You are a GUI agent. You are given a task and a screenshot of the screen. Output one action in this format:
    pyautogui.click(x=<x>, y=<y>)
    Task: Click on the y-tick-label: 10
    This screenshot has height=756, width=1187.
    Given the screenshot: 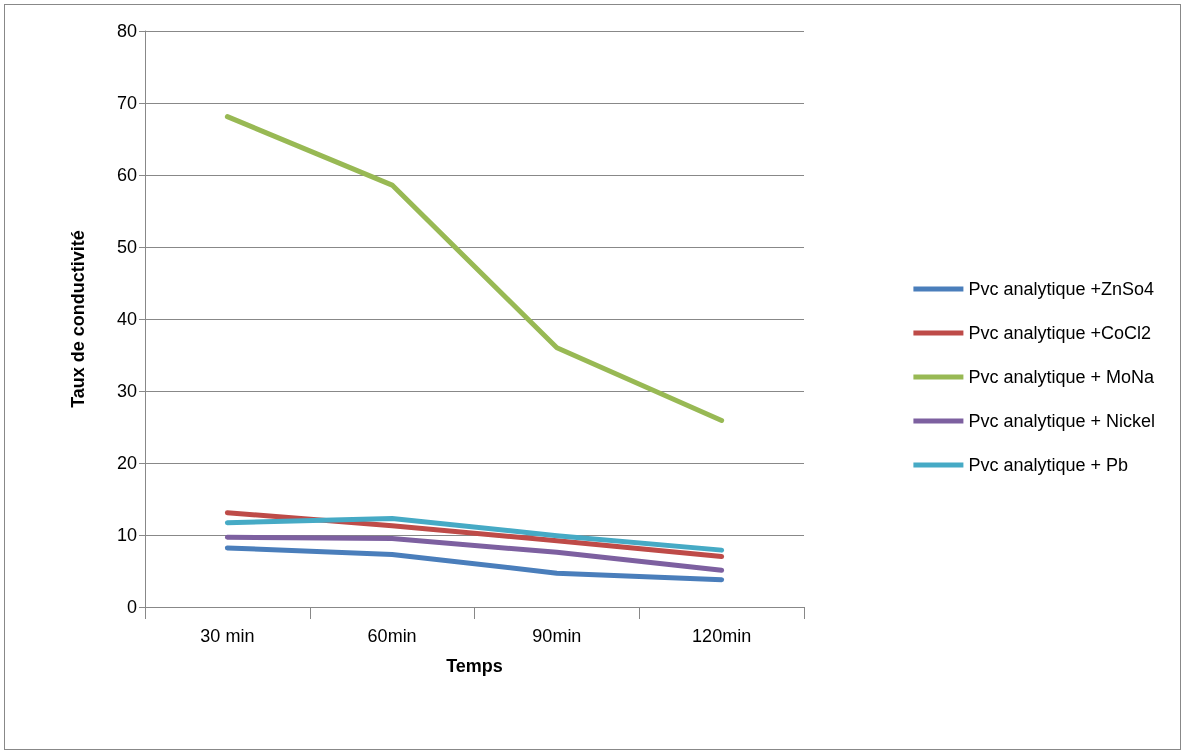 What is the action you would take?
    pyautogui.click(x=126, y=535)
    